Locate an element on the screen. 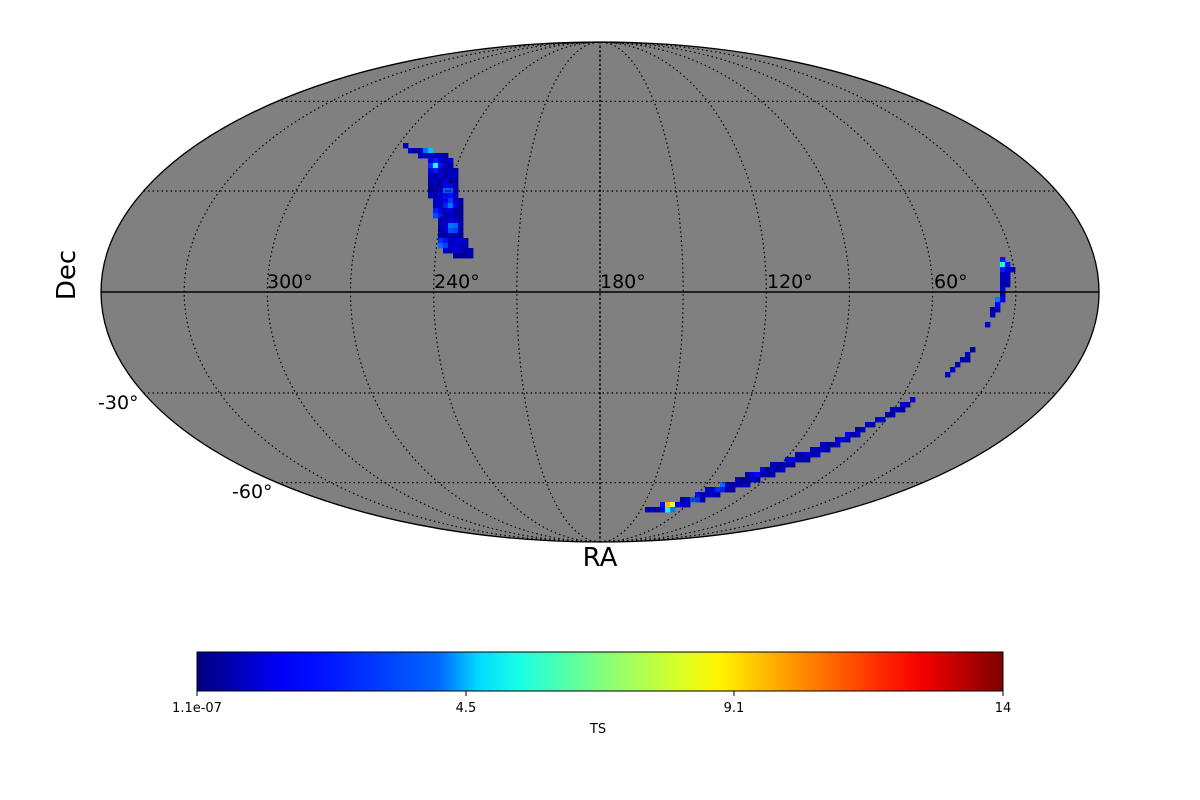 Image resolution: width=1200 pixels, height=800 pixels. ra-tick-label: 120° is located at coordinates (790, 282).